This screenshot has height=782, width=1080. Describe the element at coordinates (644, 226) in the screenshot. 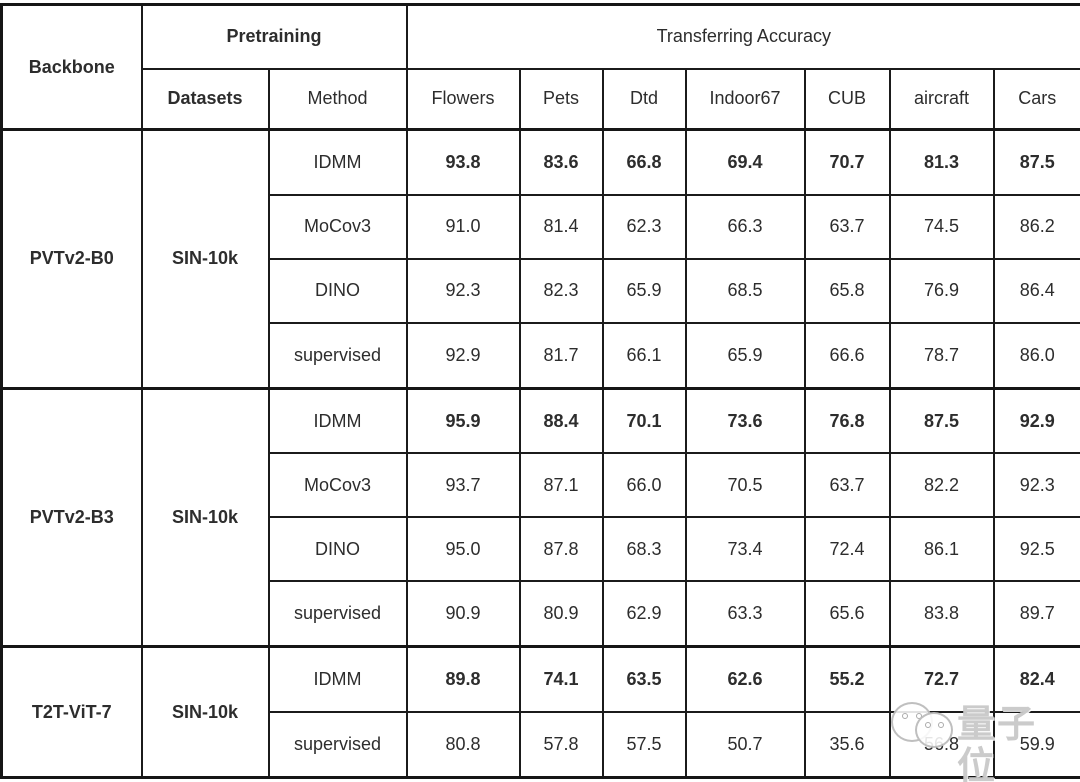

I see `value-cell: 62.3` at that location.